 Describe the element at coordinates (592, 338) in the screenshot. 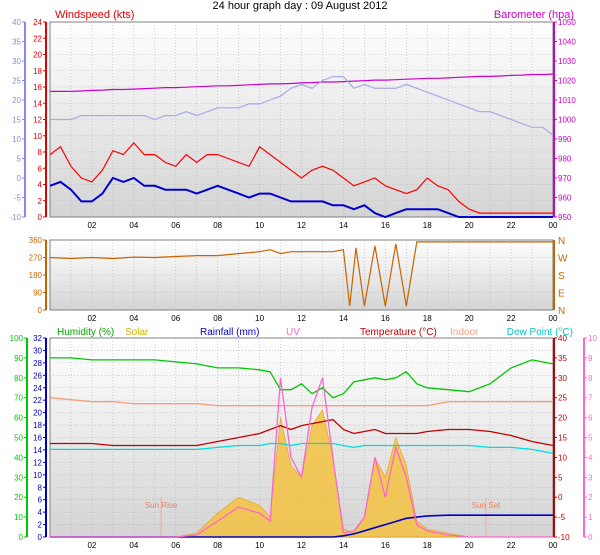

I see `uv-label: 10` at that location.